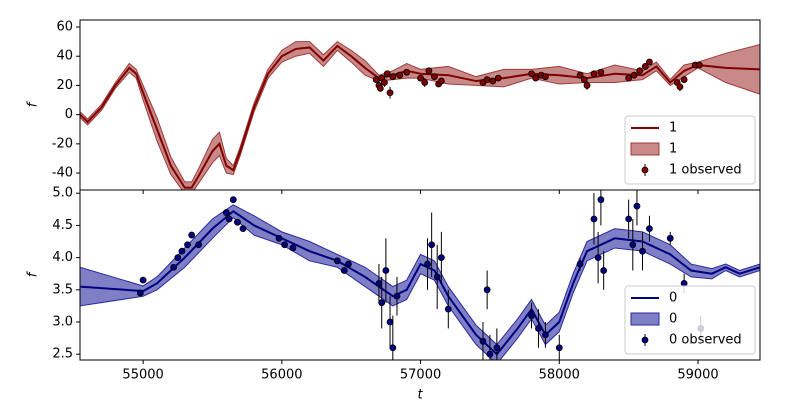 The height and width of the screenshot is (400, 800). Describe the element at coordinates (420, 394) in the screenshot. I see `x-axis-label: t` at that location.